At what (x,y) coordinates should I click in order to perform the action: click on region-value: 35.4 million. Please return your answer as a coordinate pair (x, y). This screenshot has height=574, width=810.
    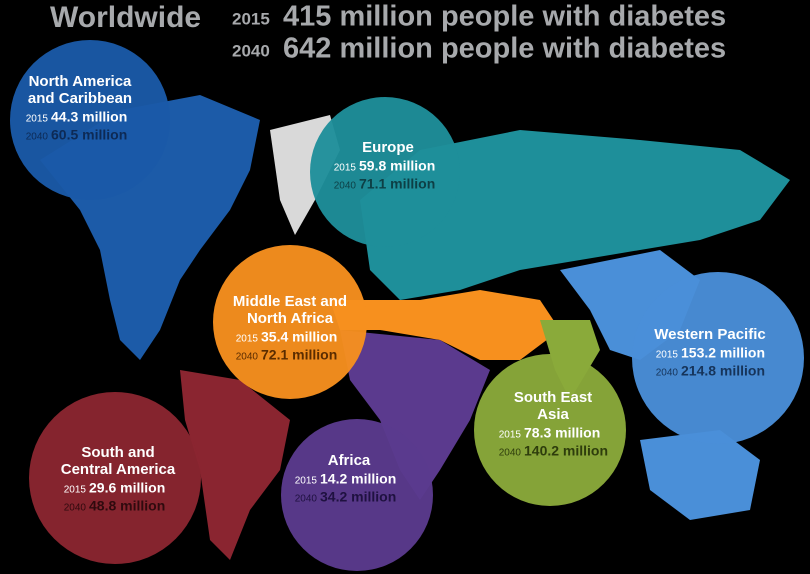
    Looking at the image, I should click on (299, 337).